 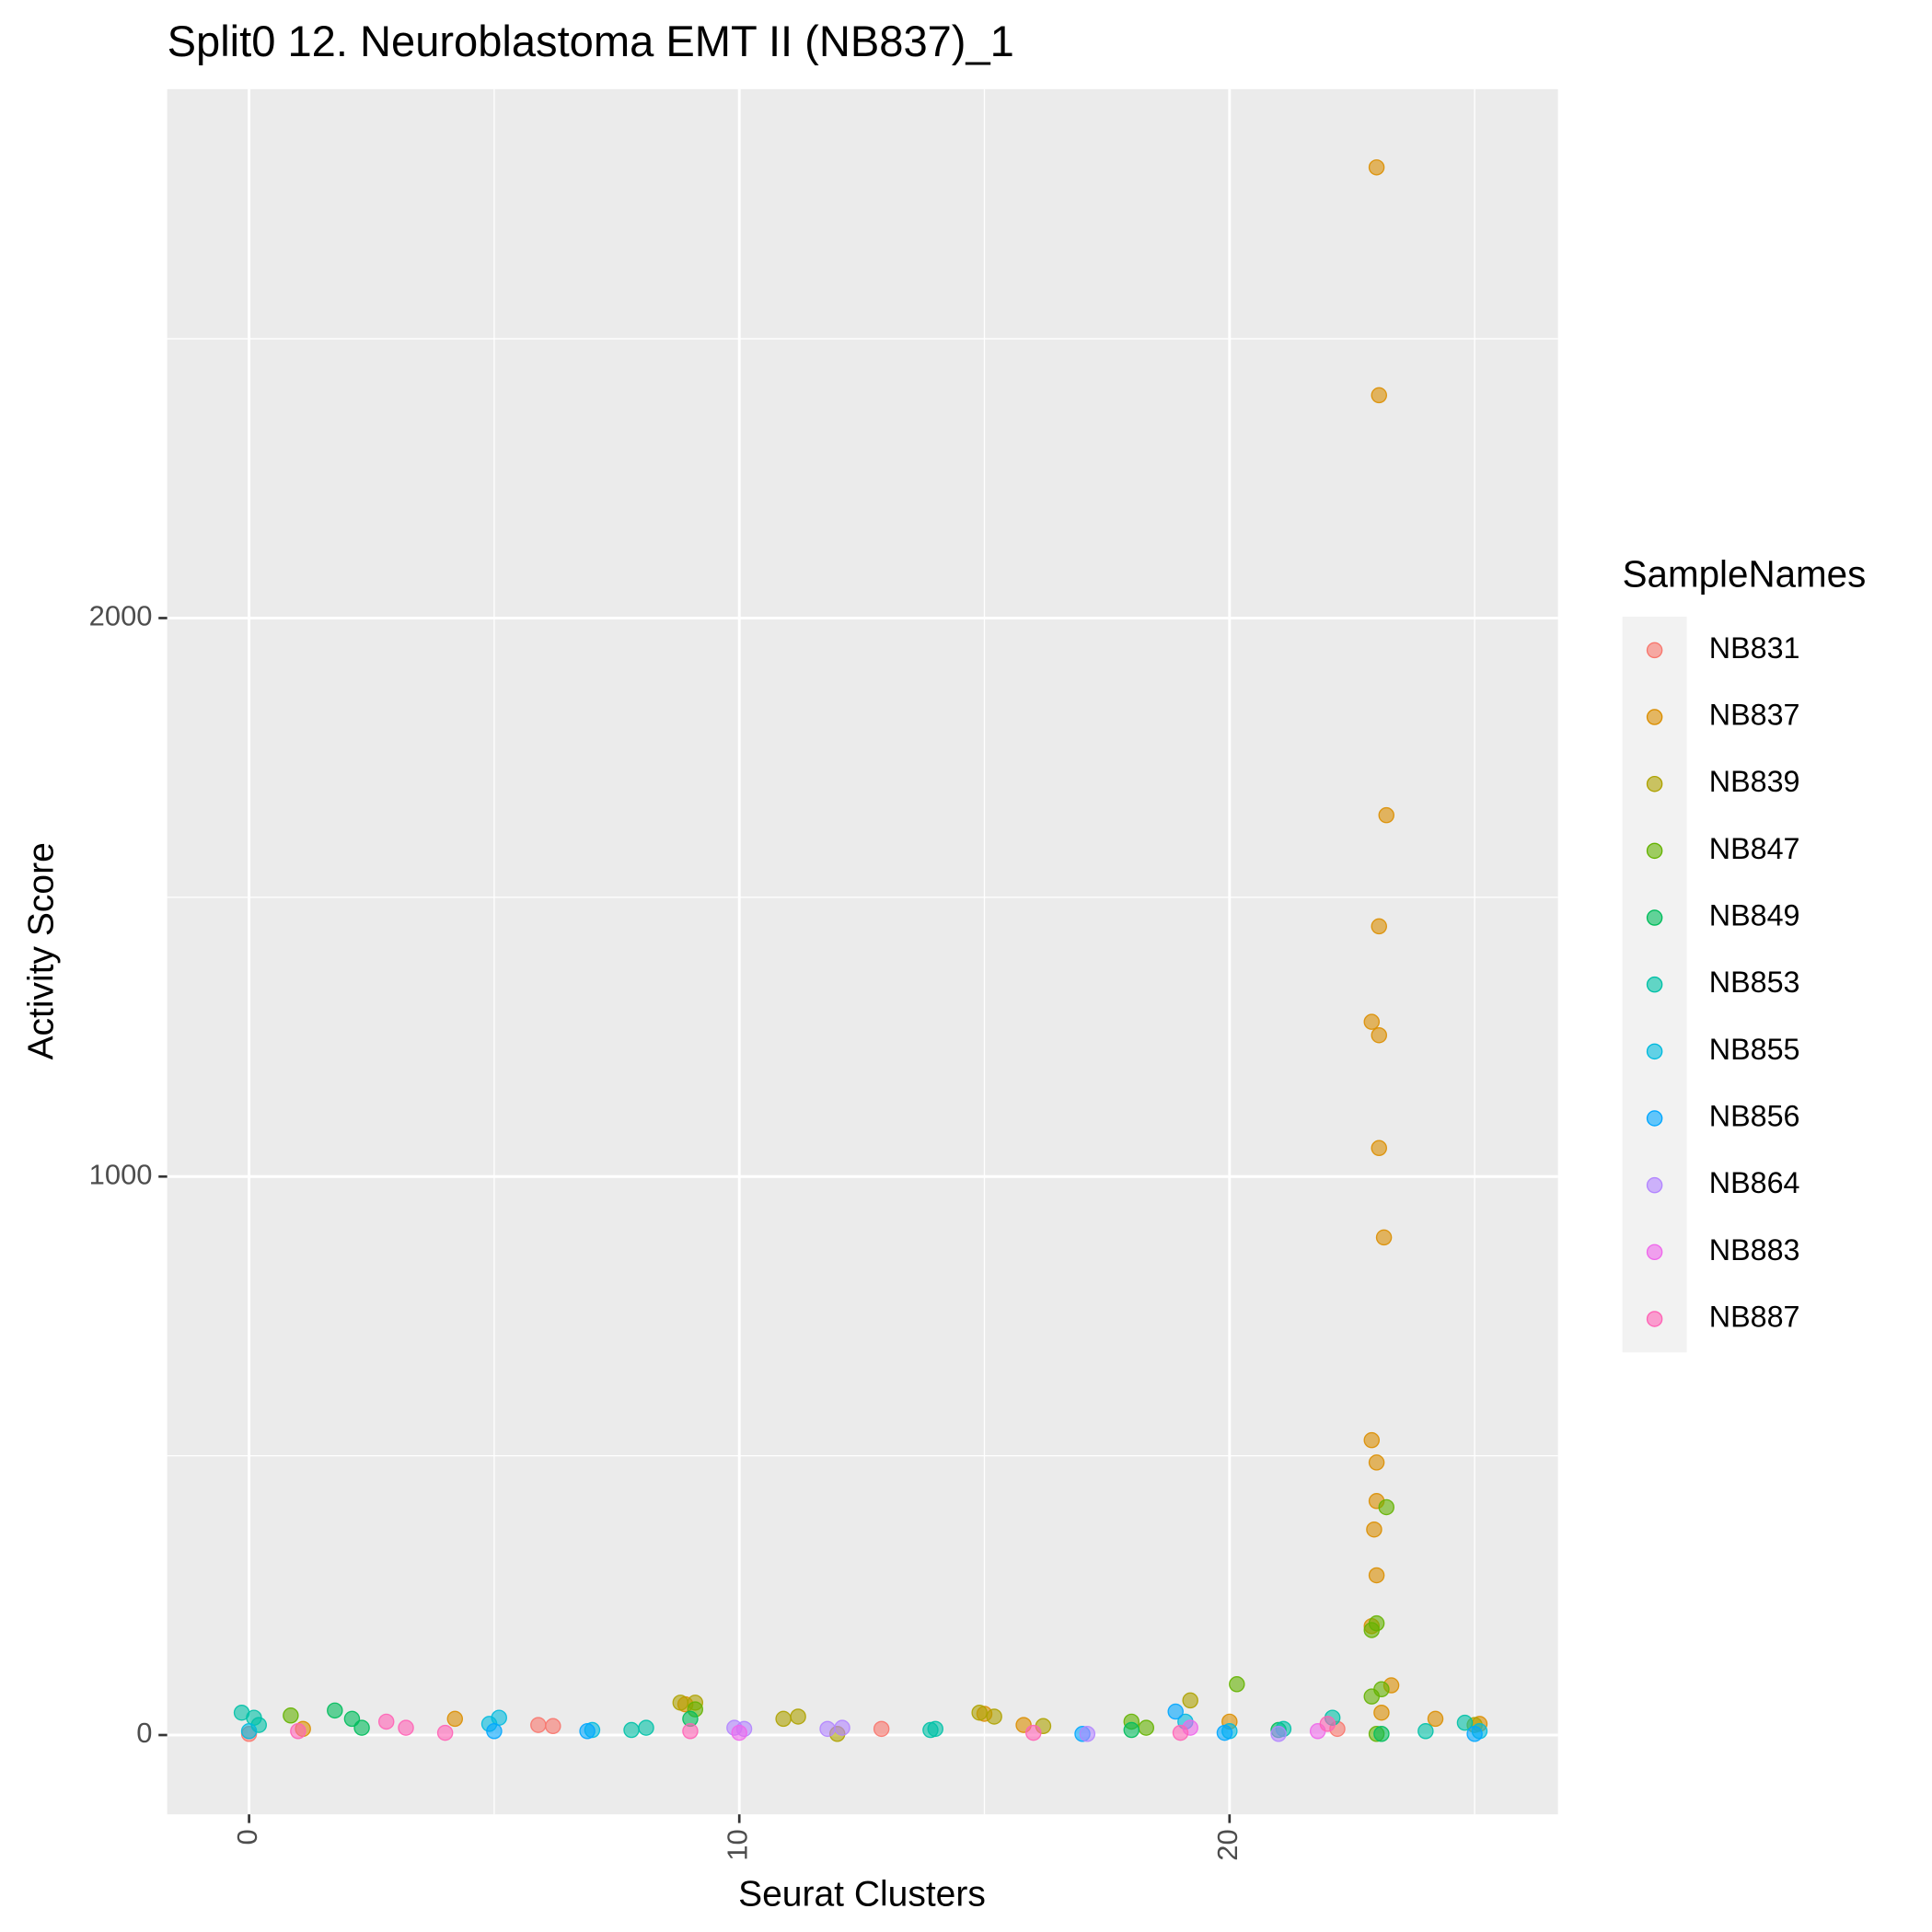 What do you see at coordinates (1755, 1050) in the screenshot?
I see `legend-label: NB855` at bounding box center [1755, 1050].